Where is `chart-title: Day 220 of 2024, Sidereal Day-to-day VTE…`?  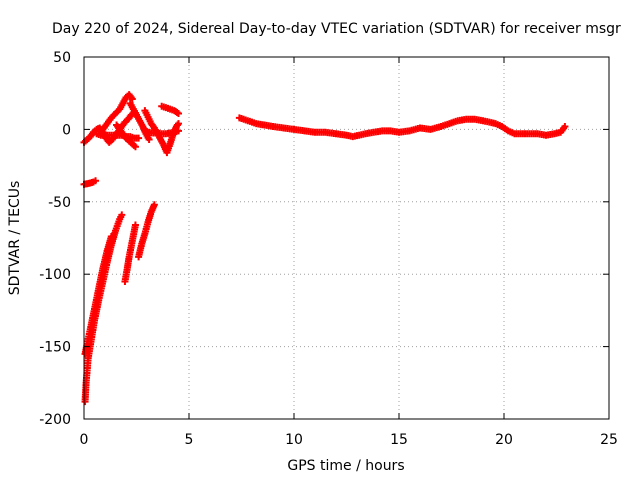
chart-title: Day 220 of 2024, Sidereal Day-to-day VTE… is located at coordinates (336, 29).